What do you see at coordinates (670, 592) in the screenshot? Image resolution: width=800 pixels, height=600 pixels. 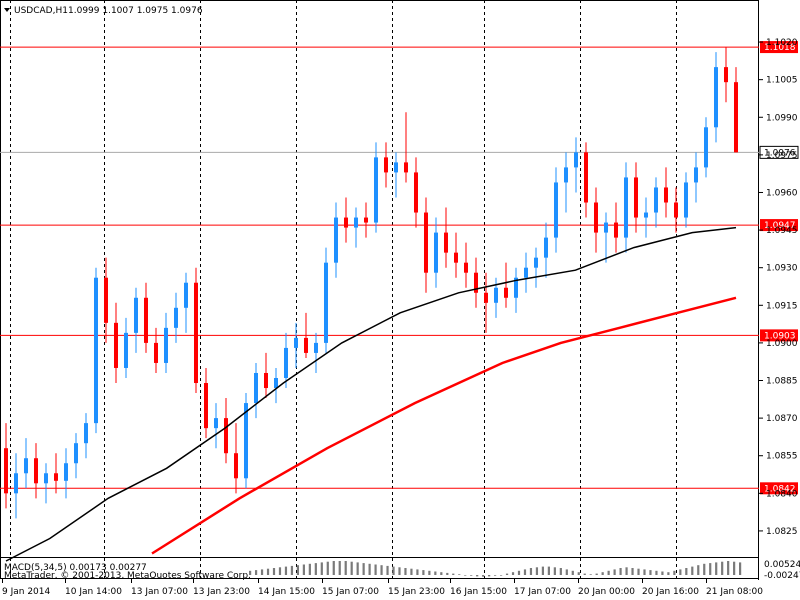 I see `x-tick-label: 20 Jan 16:00` at bounding box center [670, 592].